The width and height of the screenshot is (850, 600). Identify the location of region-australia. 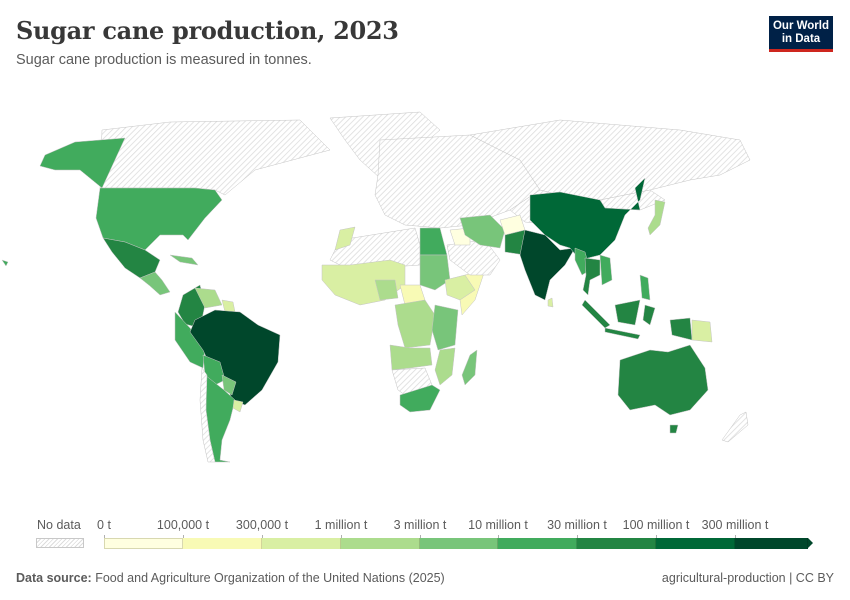
(663, 380).